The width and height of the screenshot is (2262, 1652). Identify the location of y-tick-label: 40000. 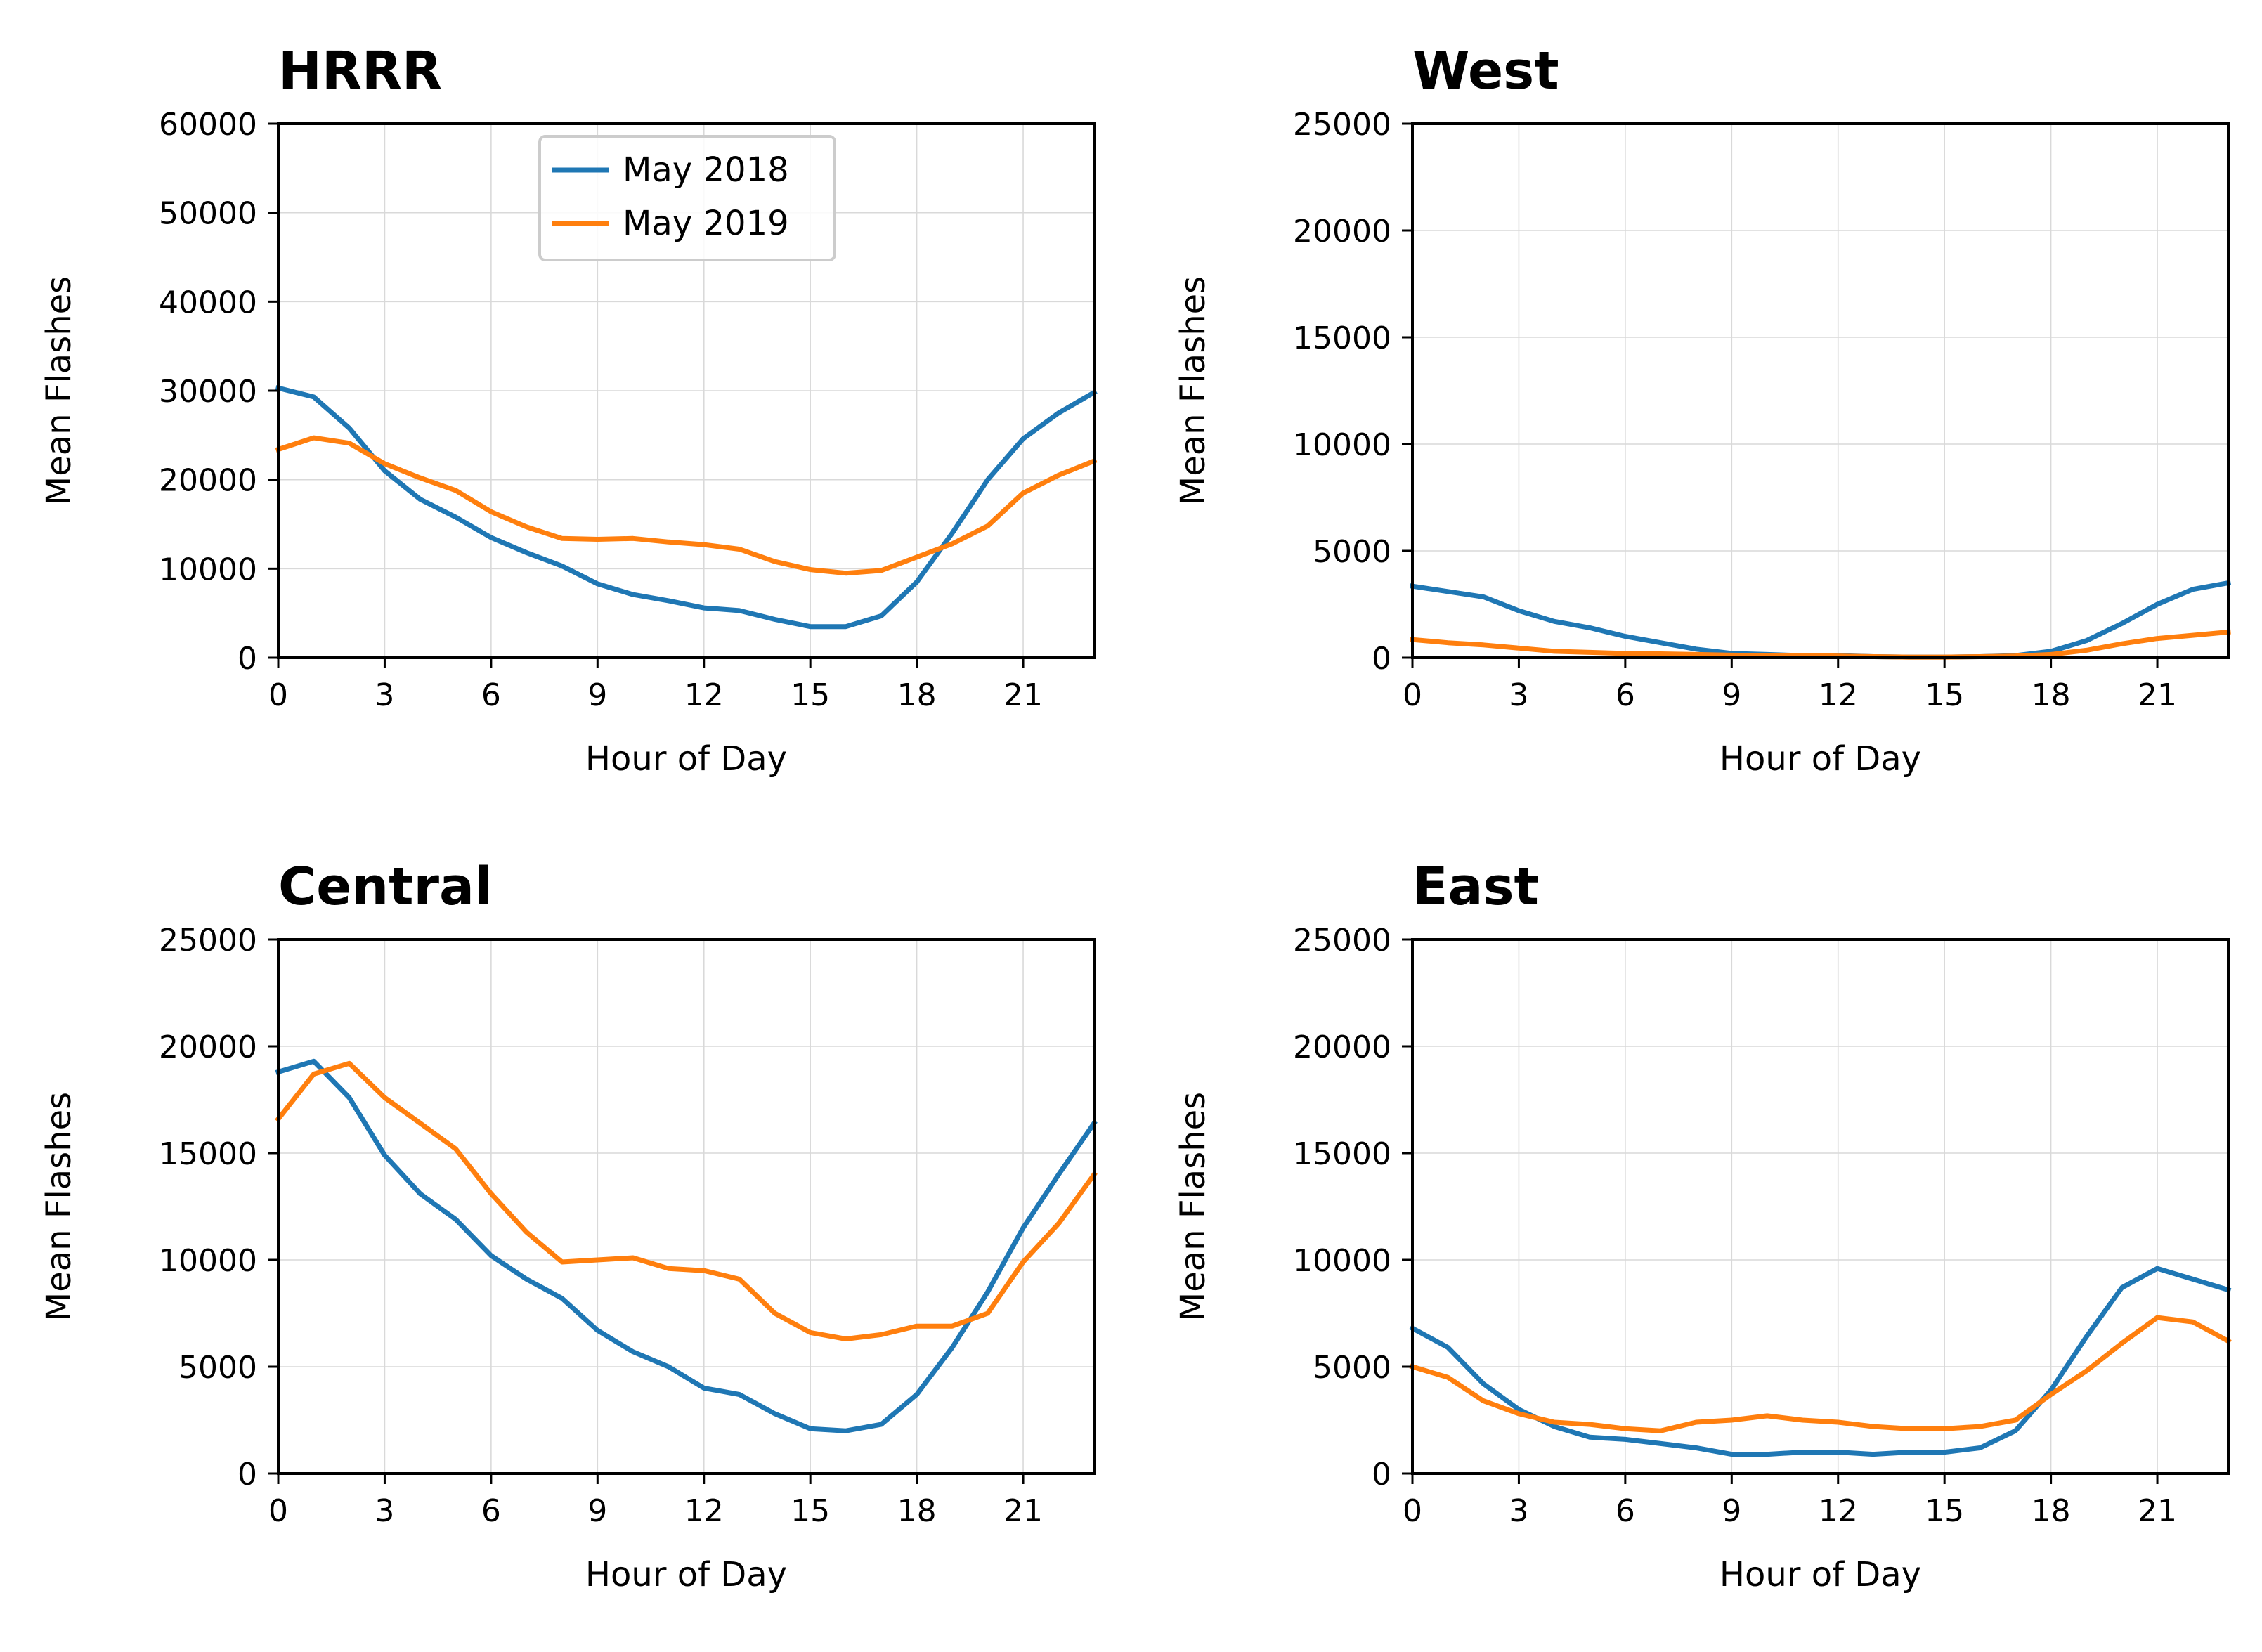
(208, 302).